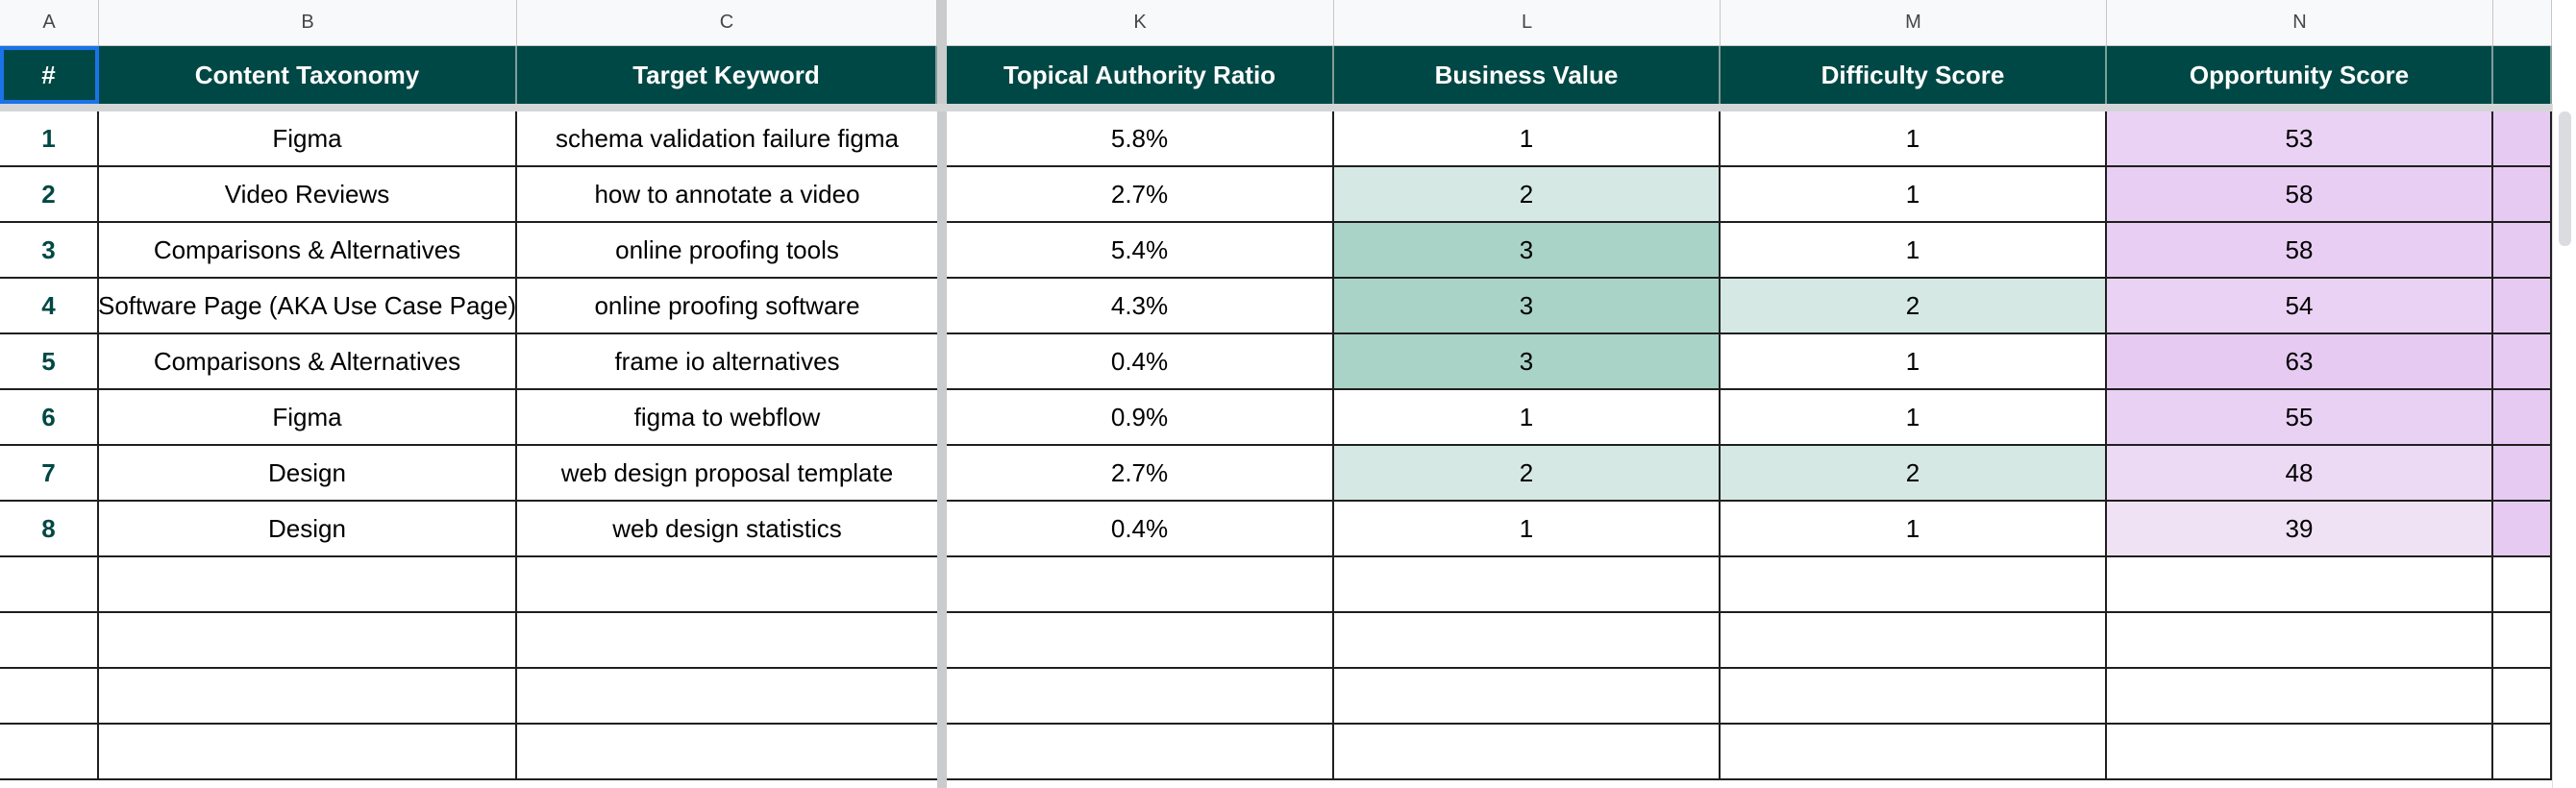  I want to click on cell-opportunity-score: 48, so click(2300, 474).